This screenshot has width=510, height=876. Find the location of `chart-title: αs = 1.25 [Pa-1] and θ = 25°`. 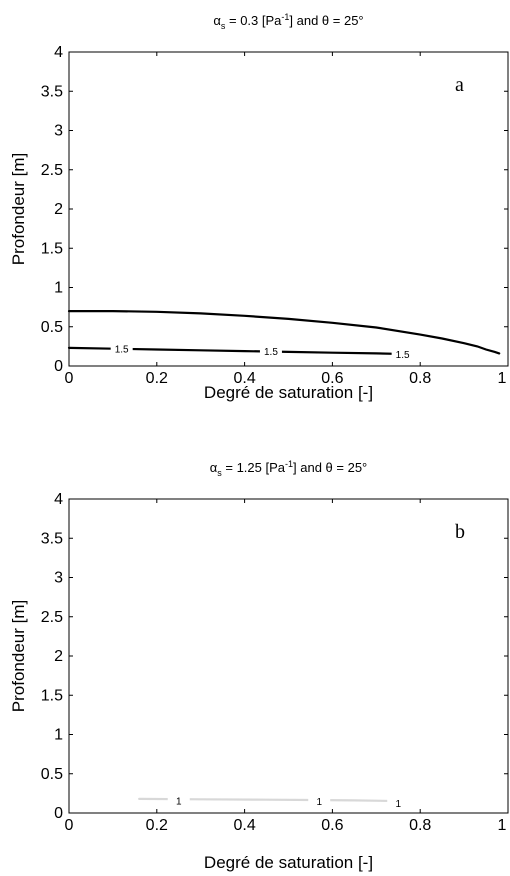

chart-title: αs = 1.25 [Pa-1] and θ = 25° is located at coordinates (289, 468).